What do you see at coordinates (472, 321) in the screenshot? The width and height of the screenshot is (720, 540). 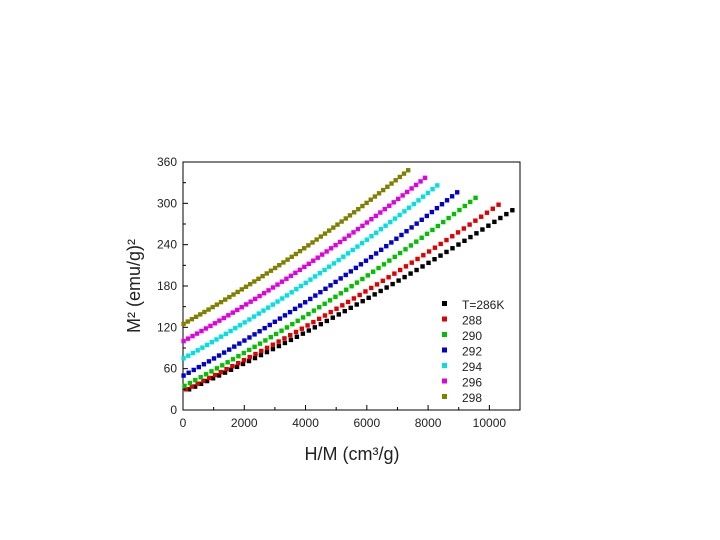 I see `legend-label: 288` at bounding box center [472, 321].